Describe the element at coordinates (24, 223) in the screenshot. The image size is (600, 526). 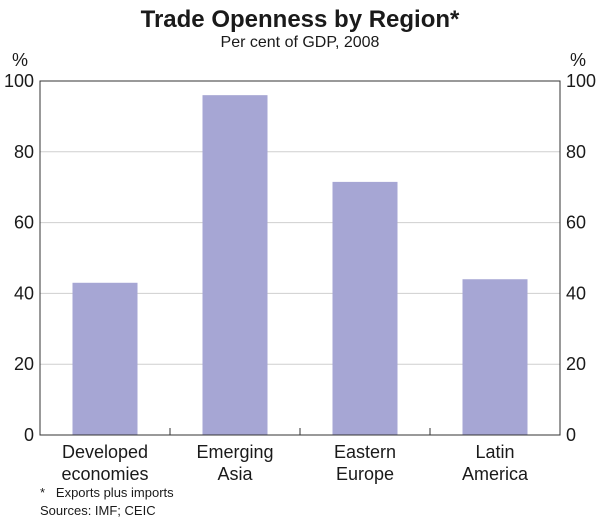
I see `y-tick-left-60: 60` at that location.